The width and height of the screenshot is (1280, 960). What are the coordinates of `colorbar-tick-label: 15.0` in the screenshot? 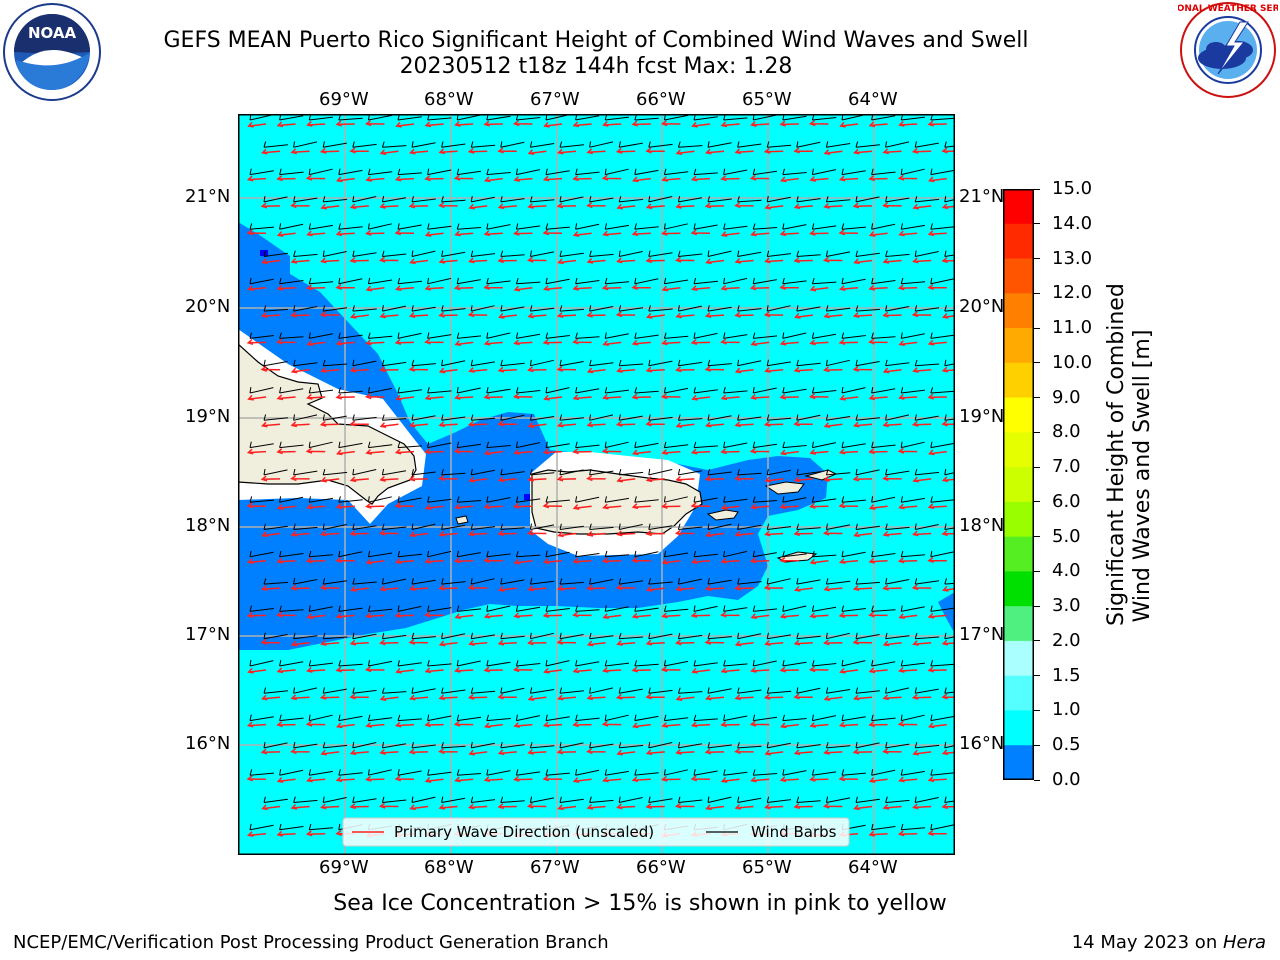 It's located at (1072, 188).